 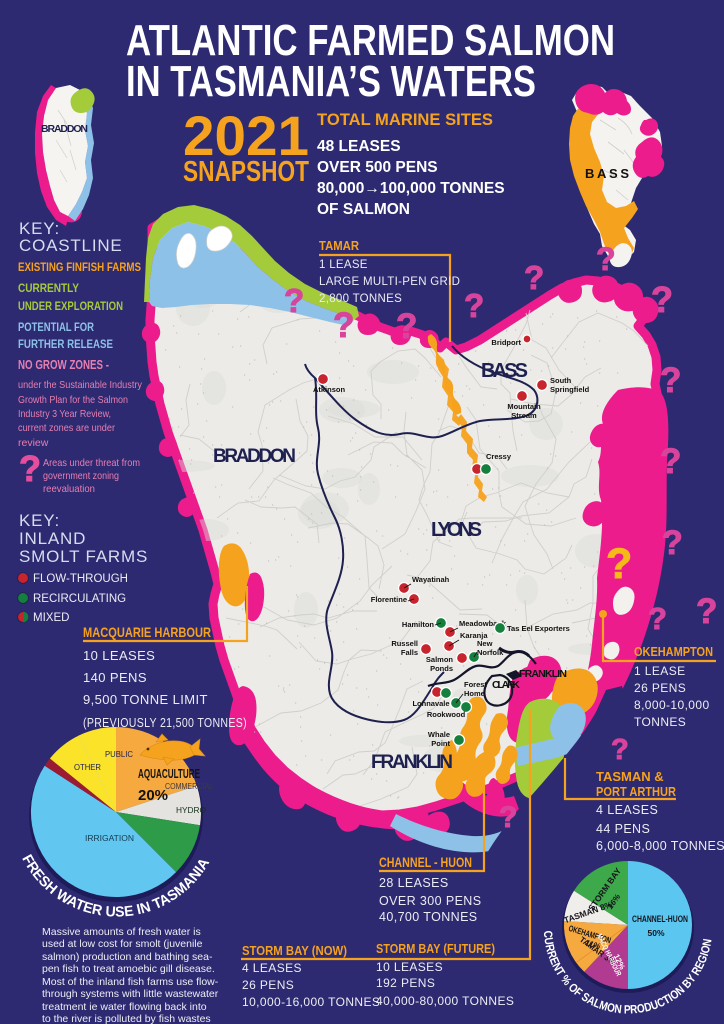 I want to click on svg-text: LARGE MULTI-PEN GRID, so click(x=389, y=282).